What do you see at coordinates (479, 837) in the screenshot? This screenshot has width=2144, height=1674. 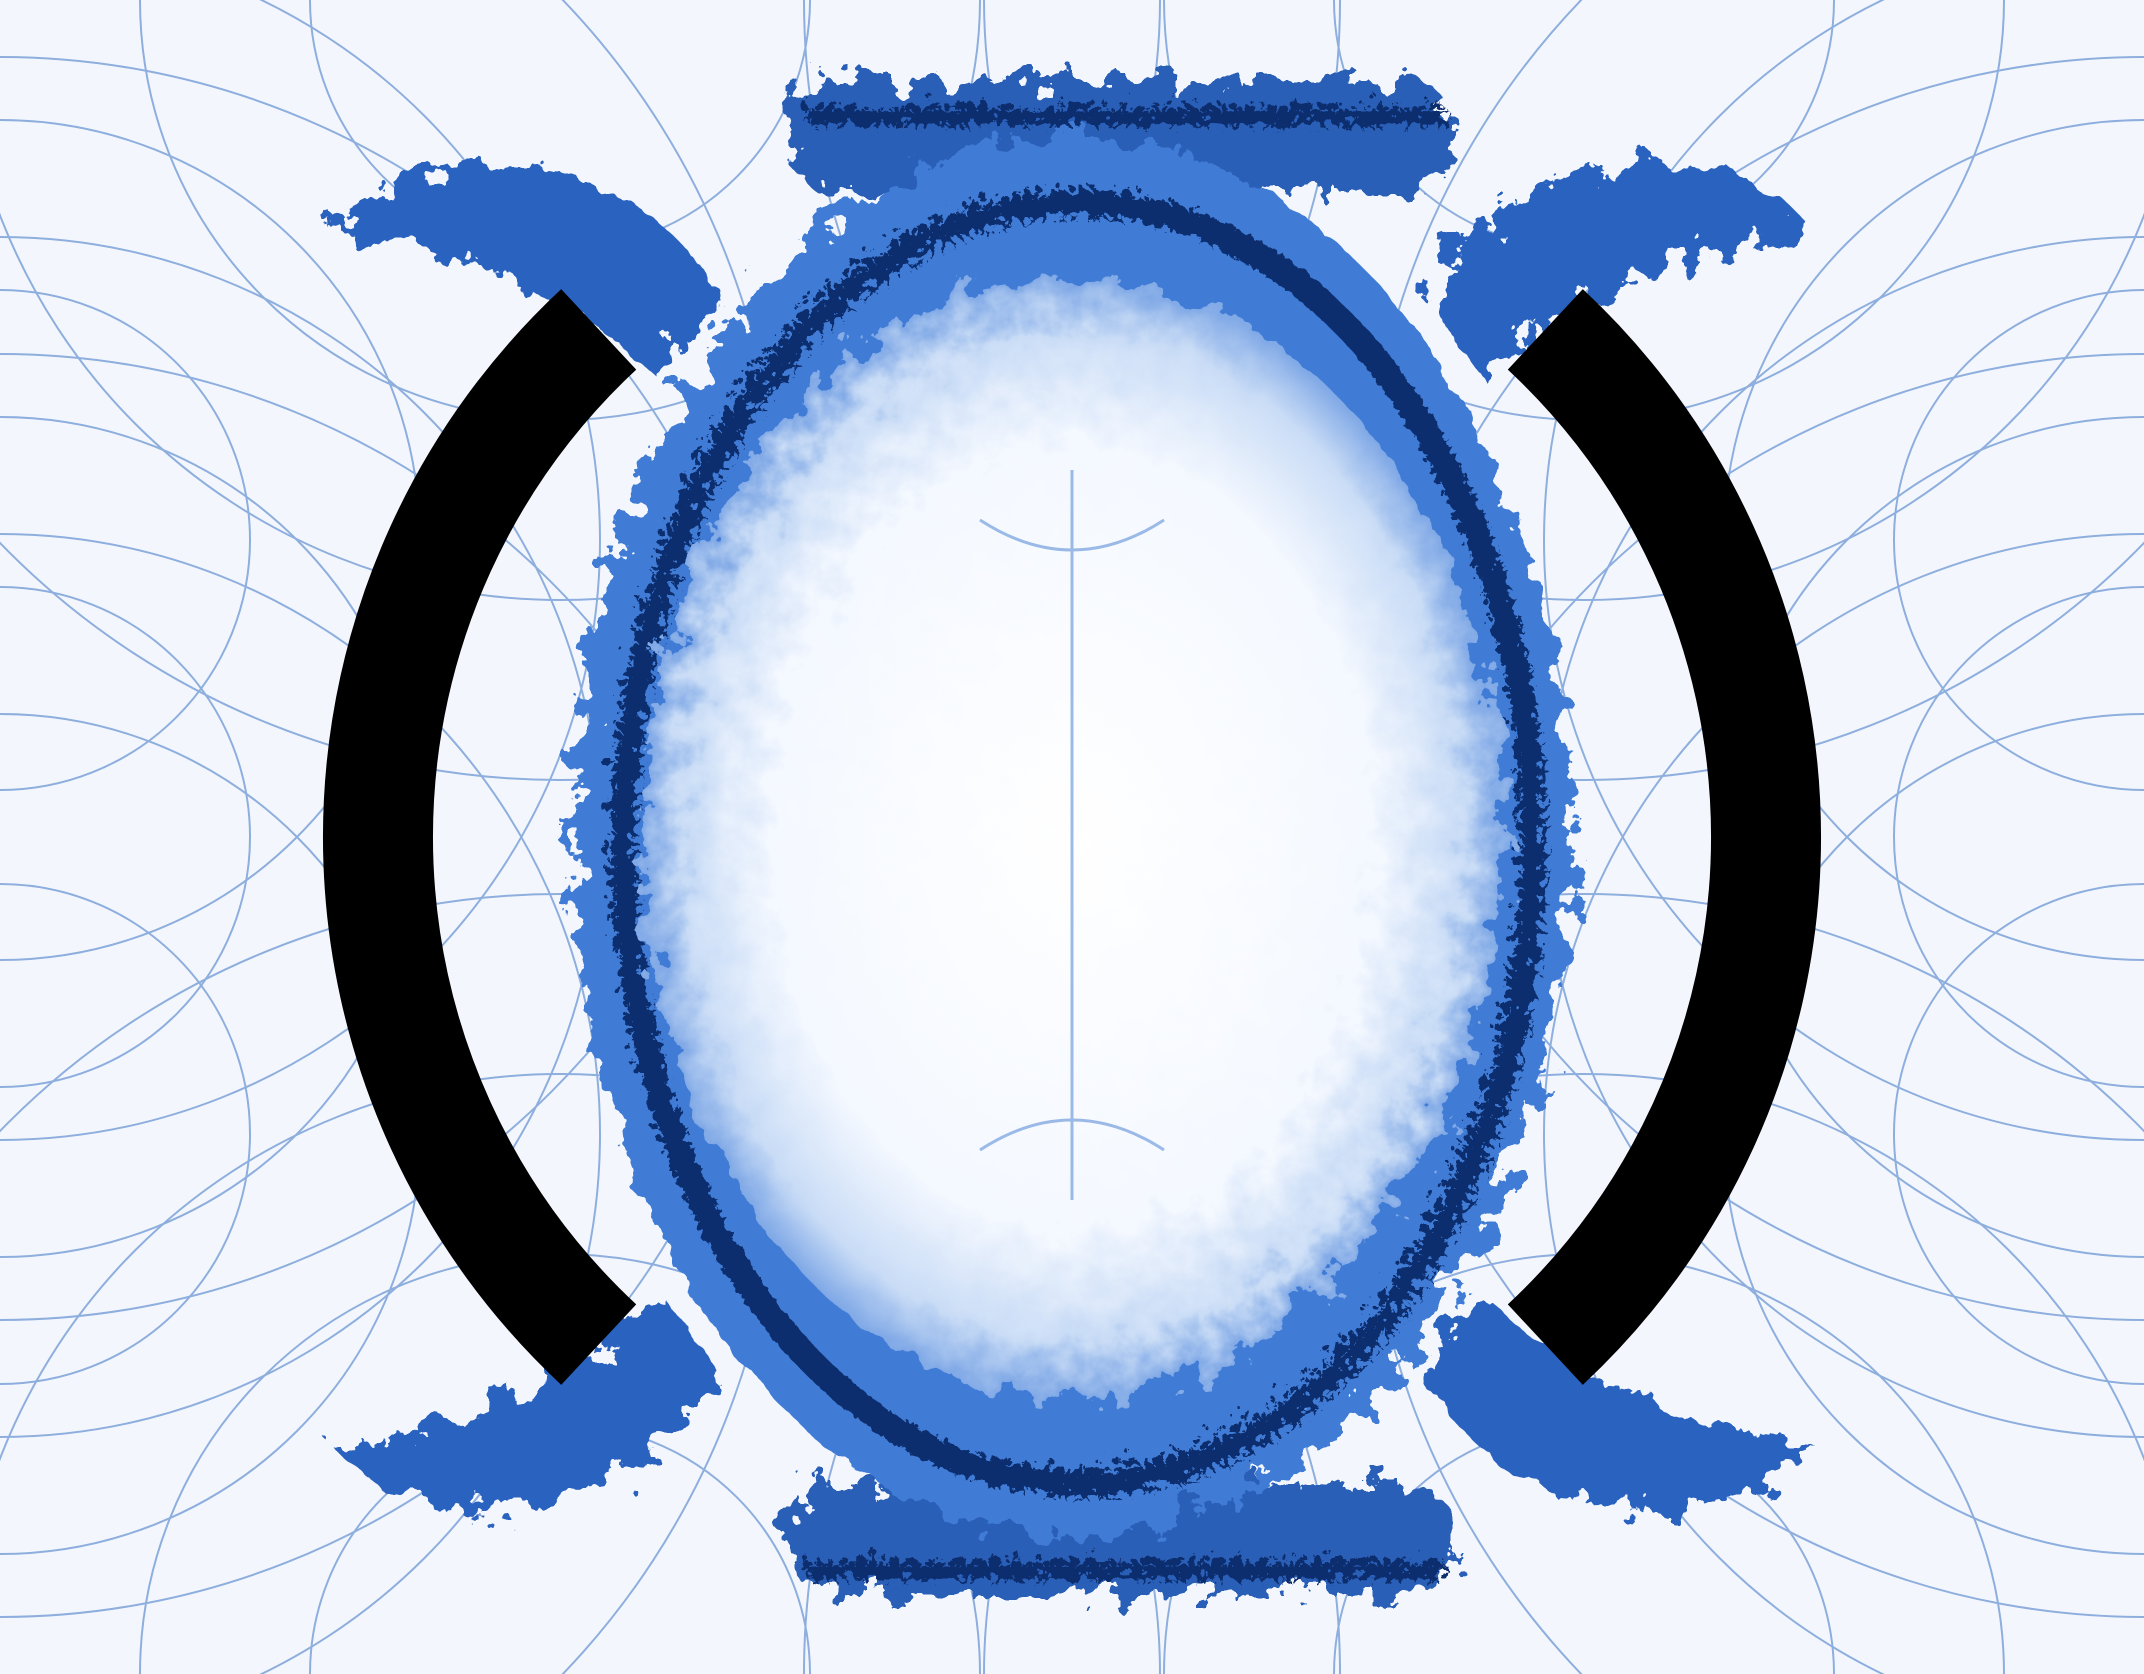 I see `left-wall` at bounding box center [479, 837].